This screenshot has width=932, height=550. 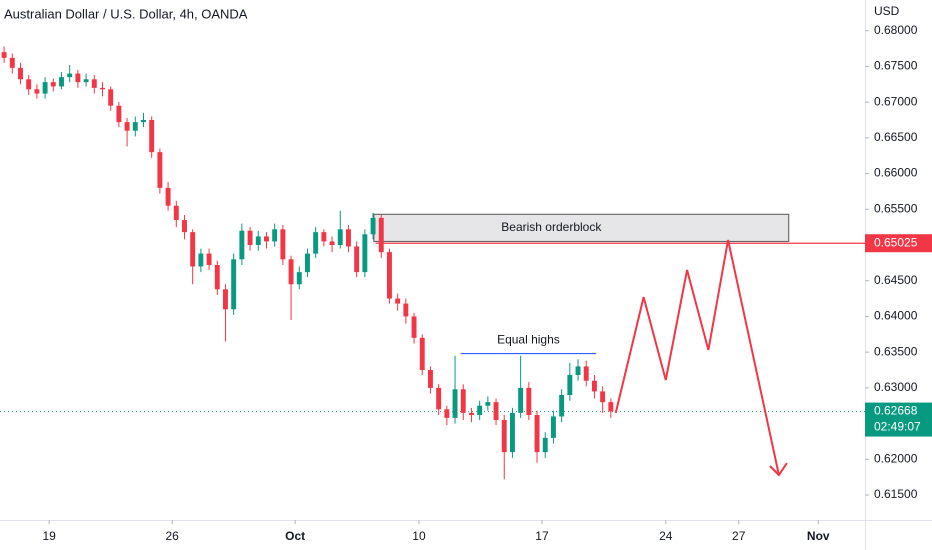 What do you see at coordinates (739, 536) in the screenshot?
I see `x-tick-label: 27` at bounding box center [739, 536].